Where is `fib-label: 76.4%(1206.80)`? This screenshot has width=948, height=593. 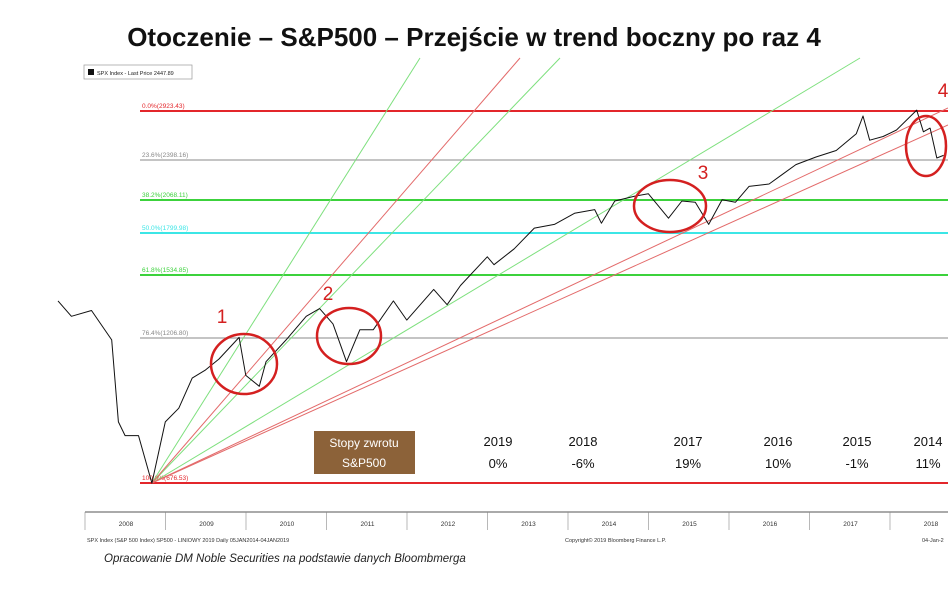
fib-label: 76.4%(1206.80) is located at coordinates (165, 333).